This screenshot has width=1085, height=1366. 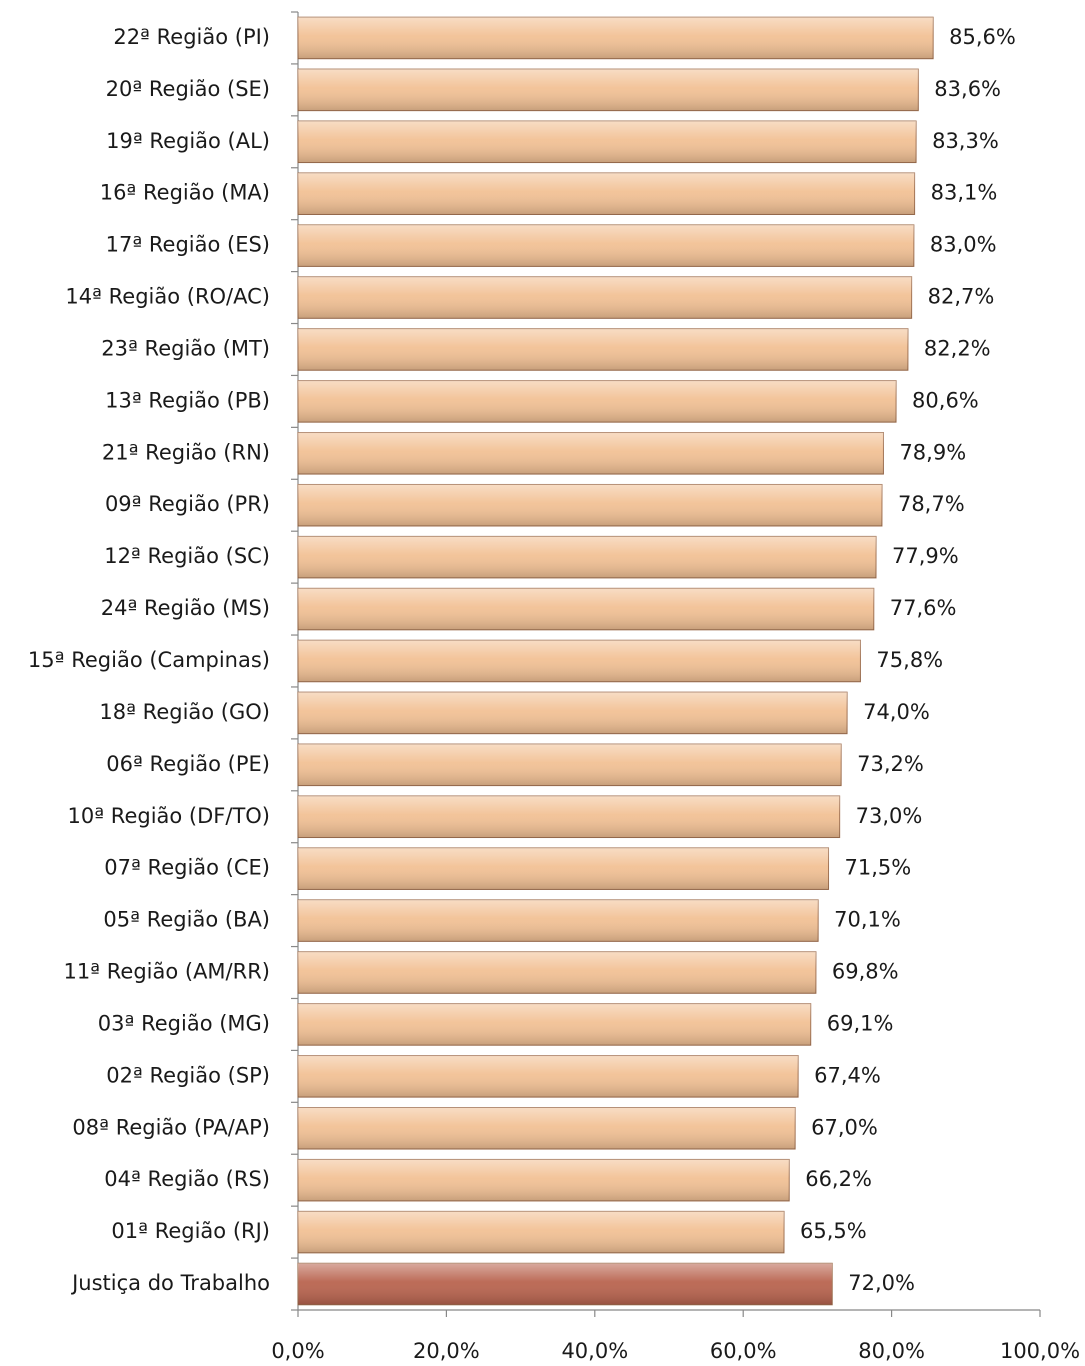 What do you see at coordinates (961, 297) in the screenshot?
I see `data-label: 82,7%` at bounding box center [961, 297].